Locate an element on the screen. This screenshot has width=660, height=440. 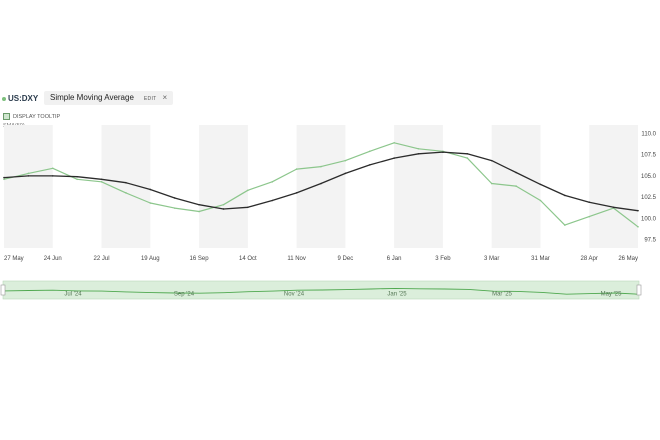
y-tick-label: 107.5 is located at coordinates (649, 156).